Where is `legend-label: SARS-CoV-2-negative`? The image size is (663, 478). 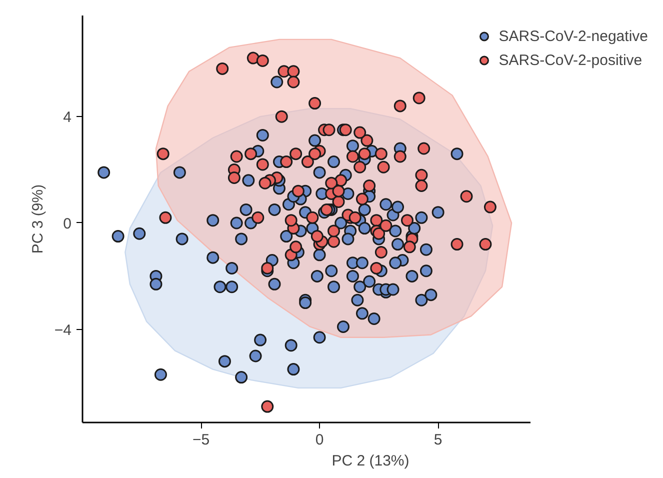 legend-label: SARS-CoV-2-negative is located at coordinates (573, 36).